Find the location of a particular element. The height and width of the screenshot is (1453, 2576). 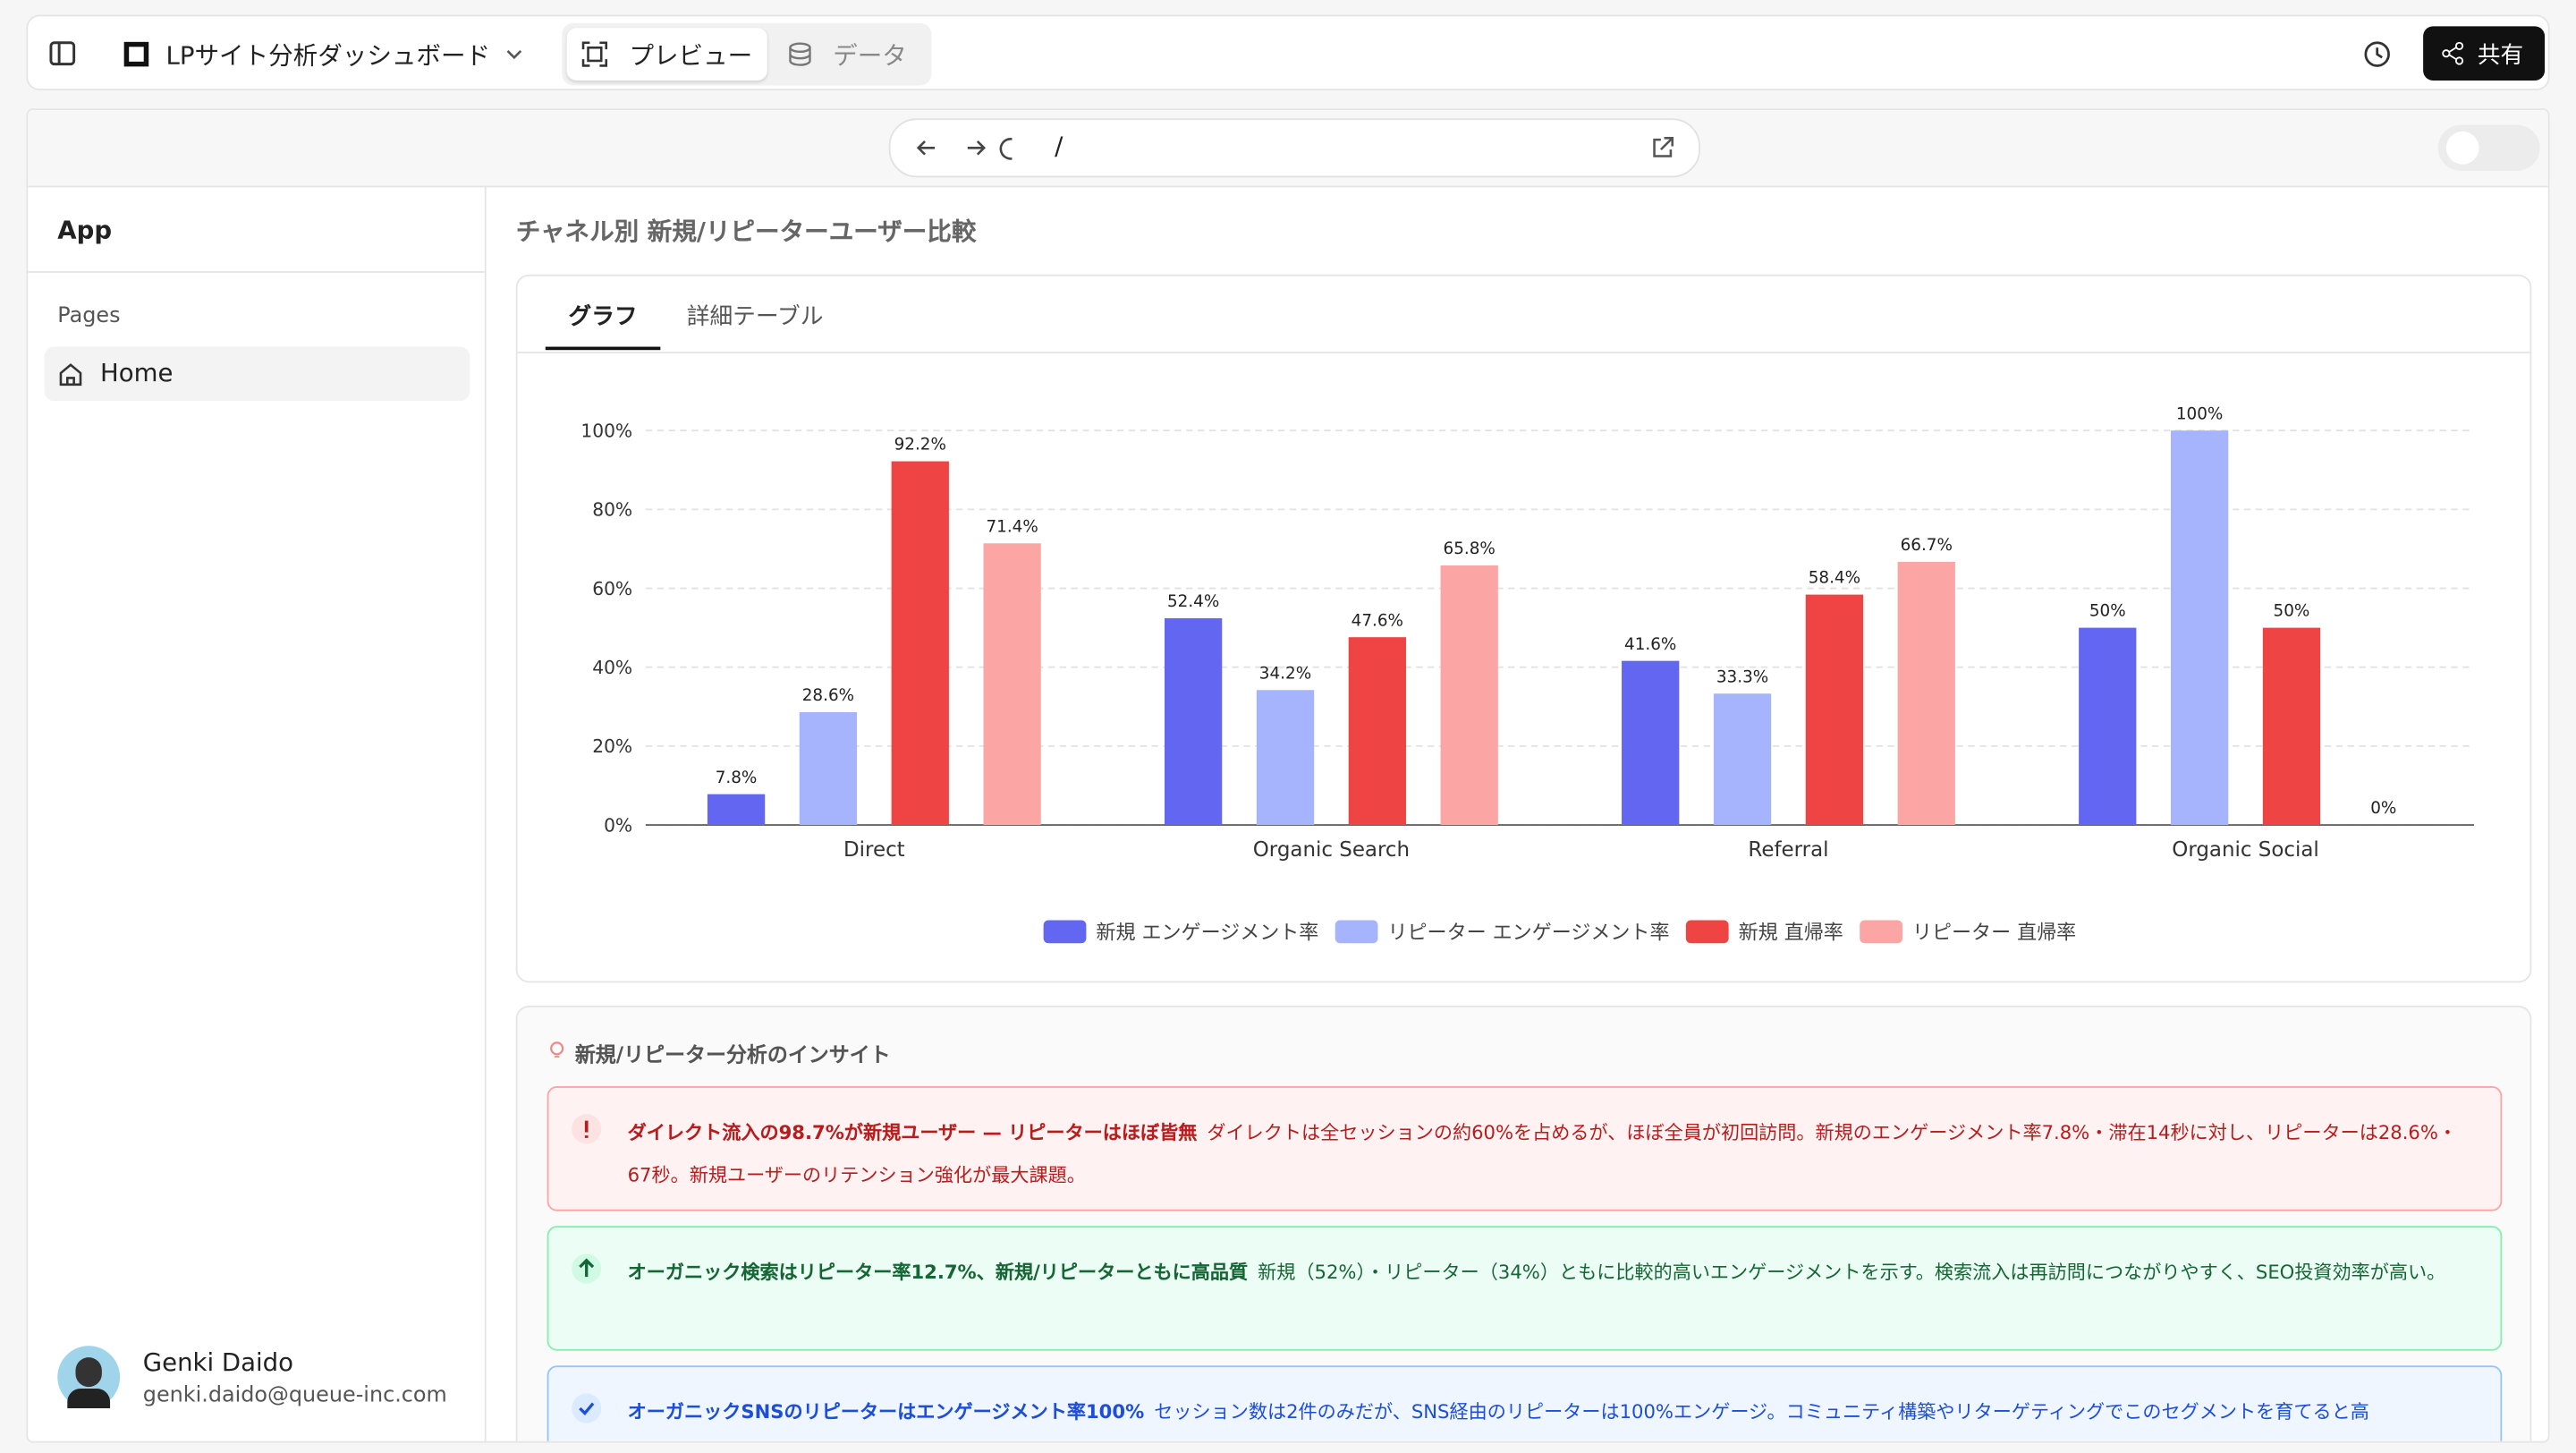

view-switch: プレビュー データ is located at coordinates (747, 54).